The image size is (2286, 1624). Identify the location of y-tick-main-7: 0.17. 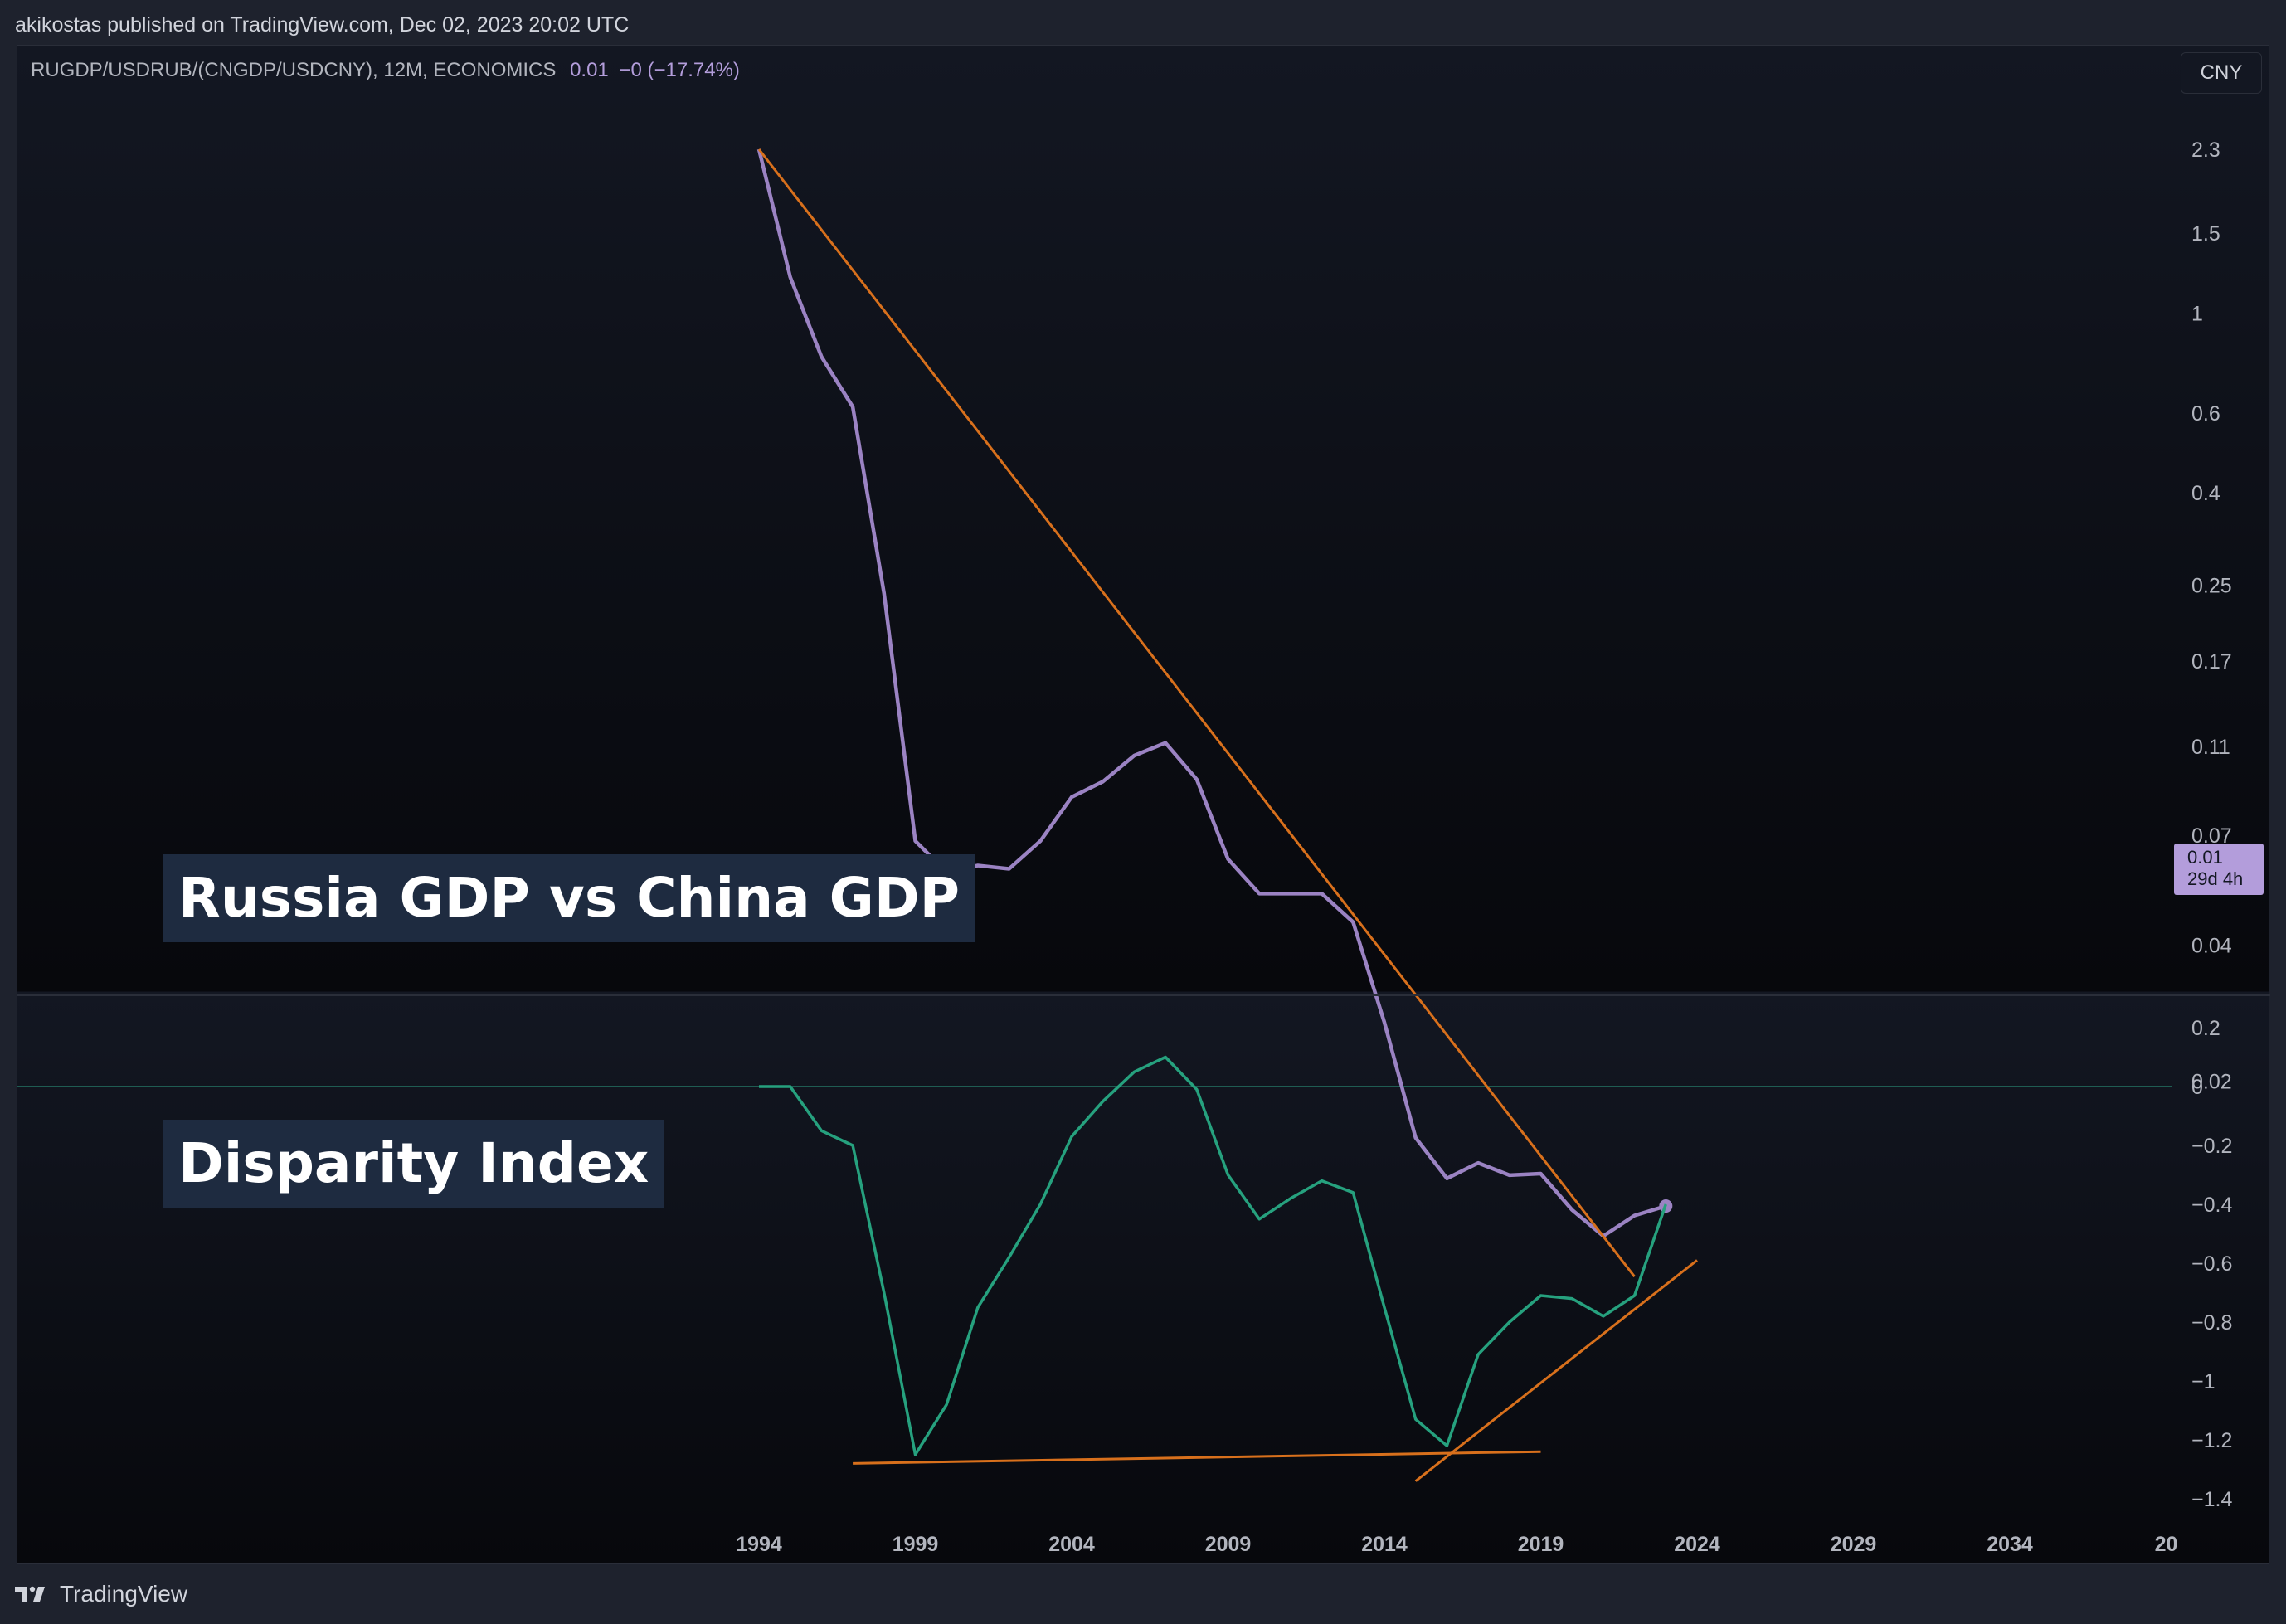
(2212, 661).